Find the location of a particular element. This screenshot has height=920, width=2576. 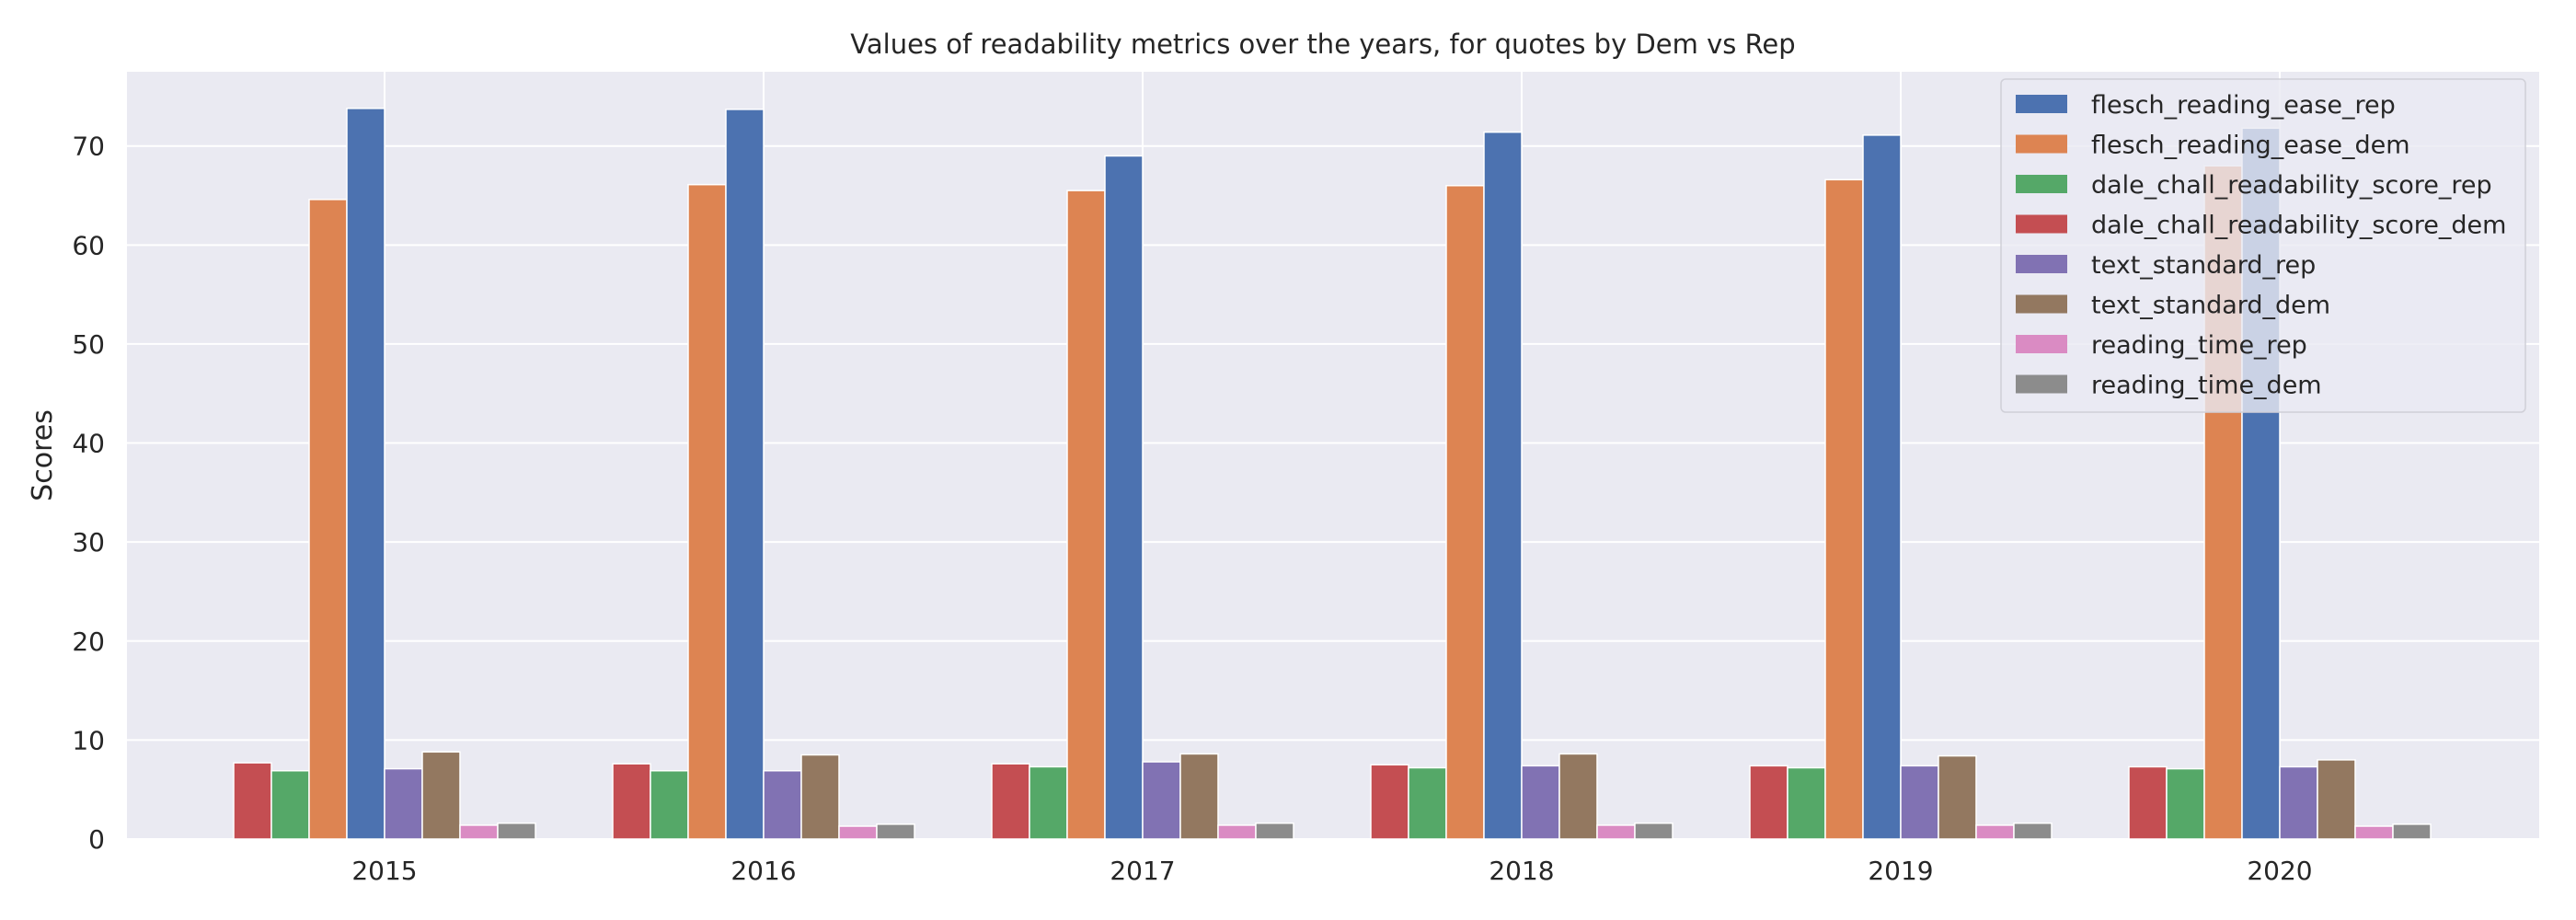

bar-text-standard-dem-2015 is located at coordinates (441, 795).